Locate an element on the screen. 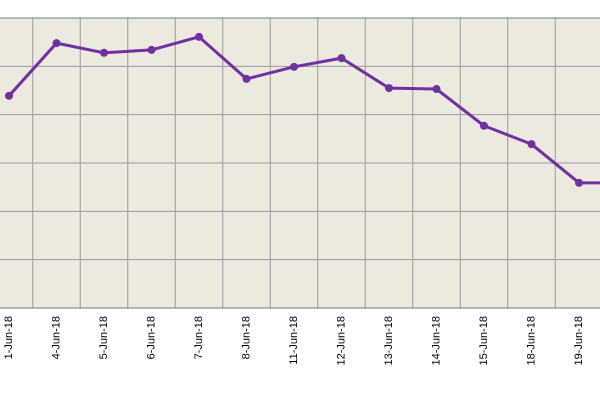 Image resolution: width=600 pixels, height=400 pixels. x-tick-label: 15-Jun-18 is located at coordinates (484, 341).